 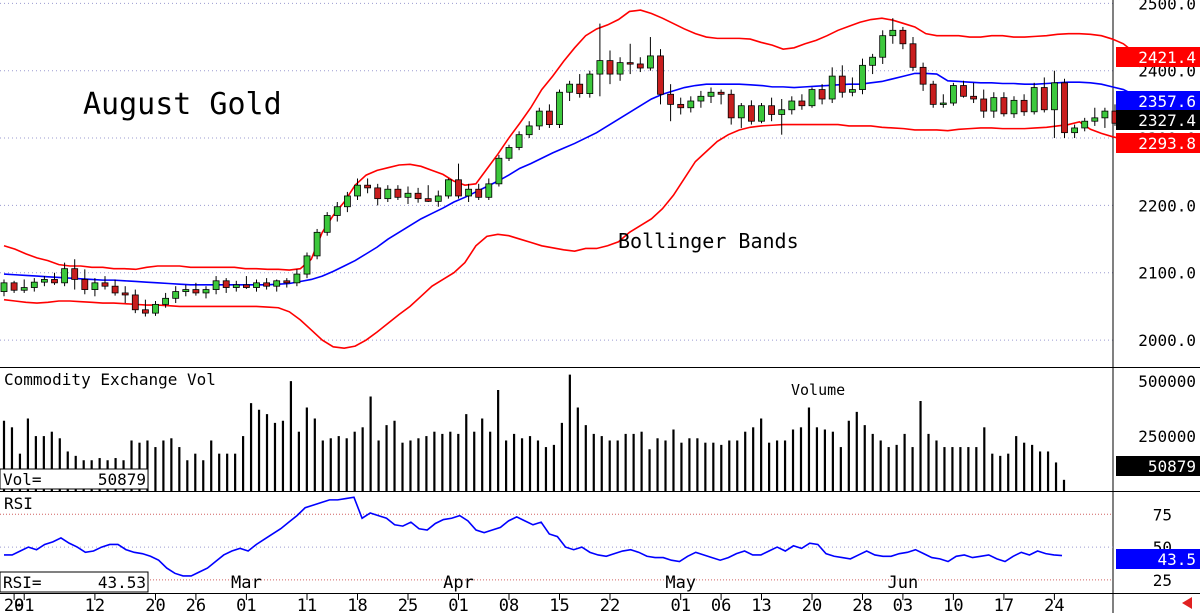 What do you see at coordinates (1167, 6) in the screenshot?
I see `price-tick-label: 2500.0` at bounding box center [1167, 6].